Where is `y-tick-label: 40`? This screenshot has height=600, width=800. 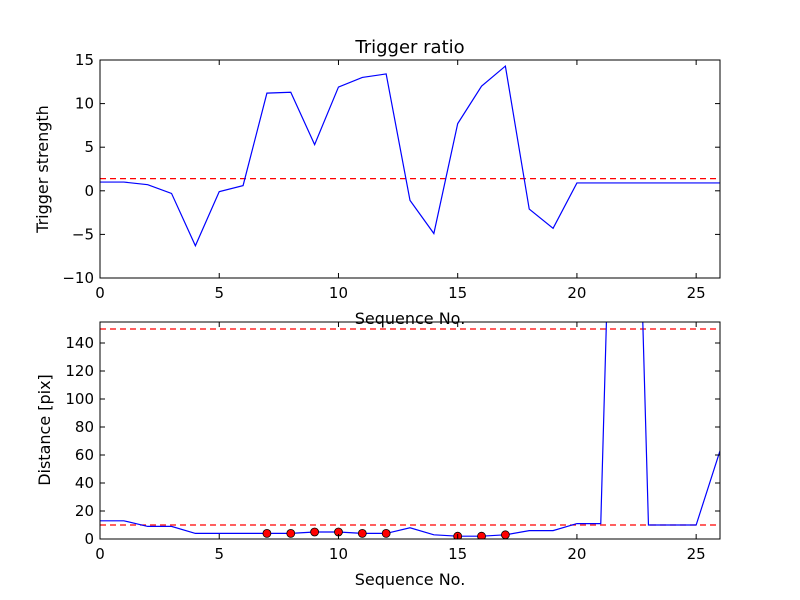 y-tick-label: 40 is located at coordinates (84, 483).